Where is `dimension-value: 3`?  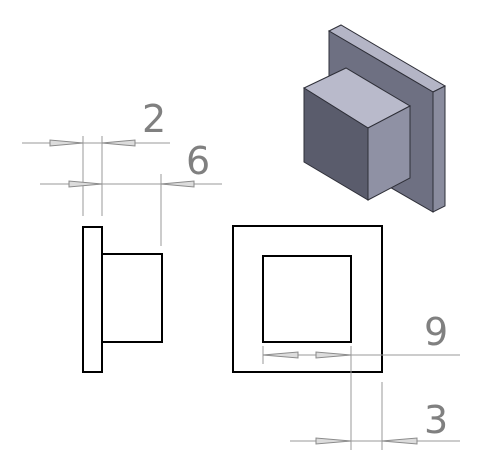
dimension-value: 3 is located at coordinates (436, 420).